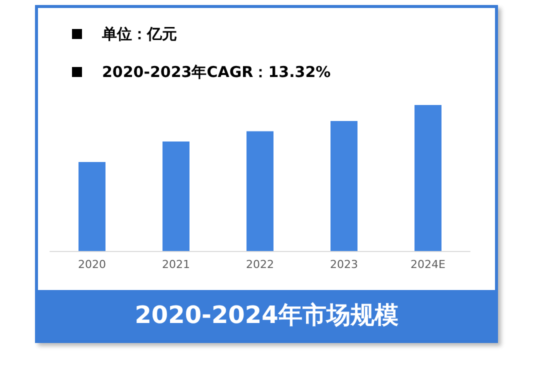 This screenshot has height=383, width=540. I want to click on x-tick-label: 2024E, so click(428, 264).